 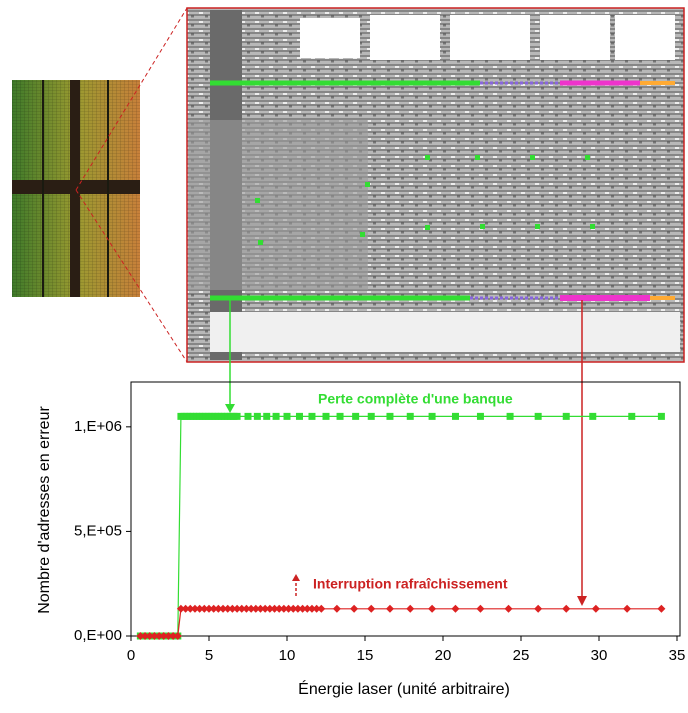 I want to click on x-axis-title: Énergie laser (unité arbitraire), so click(x=404, y=688).